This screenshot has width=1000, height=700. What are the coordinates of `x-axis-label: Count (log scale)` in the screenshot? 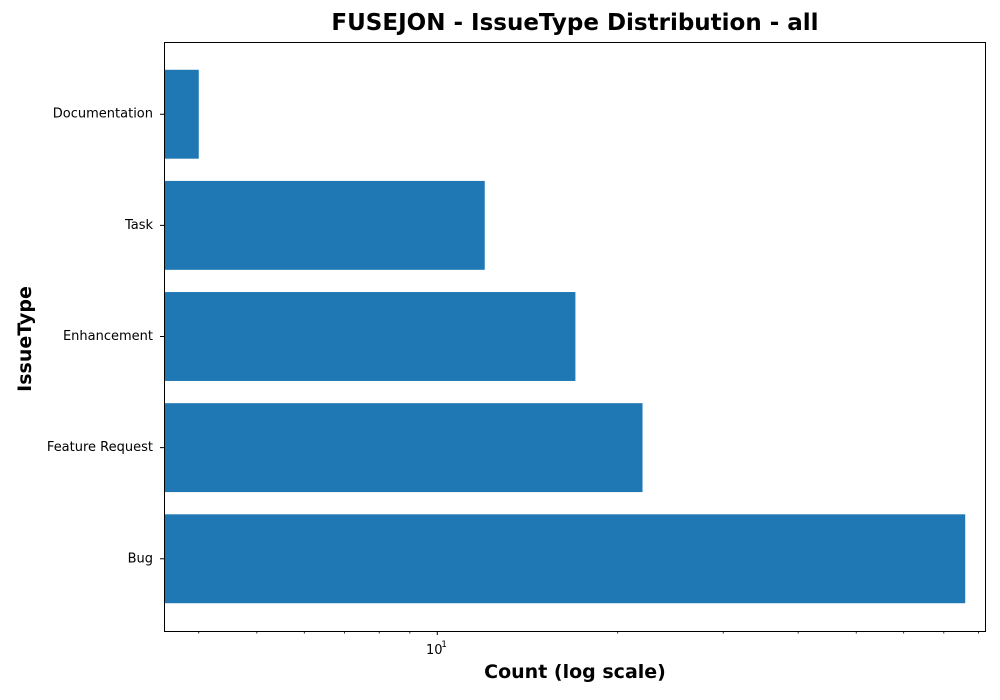 It's located at (575, 672).